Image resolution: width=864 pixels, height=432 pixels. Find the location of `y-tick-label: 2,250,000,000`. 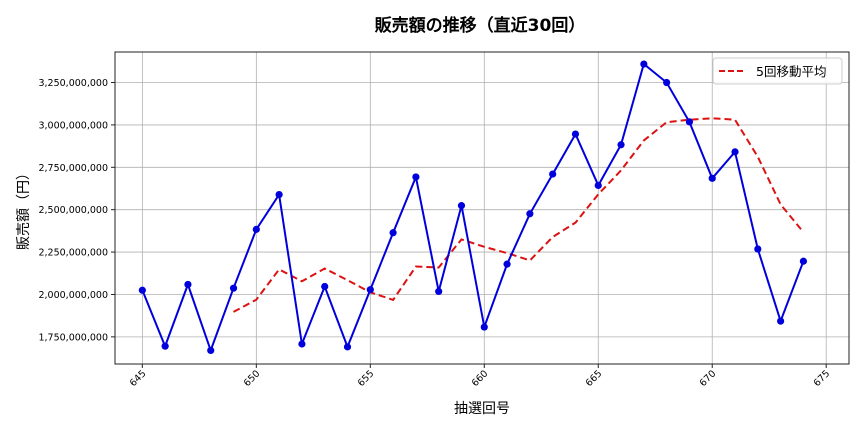

y-tick-label: 2,250,000,000 is located at coordinates (73, 253).